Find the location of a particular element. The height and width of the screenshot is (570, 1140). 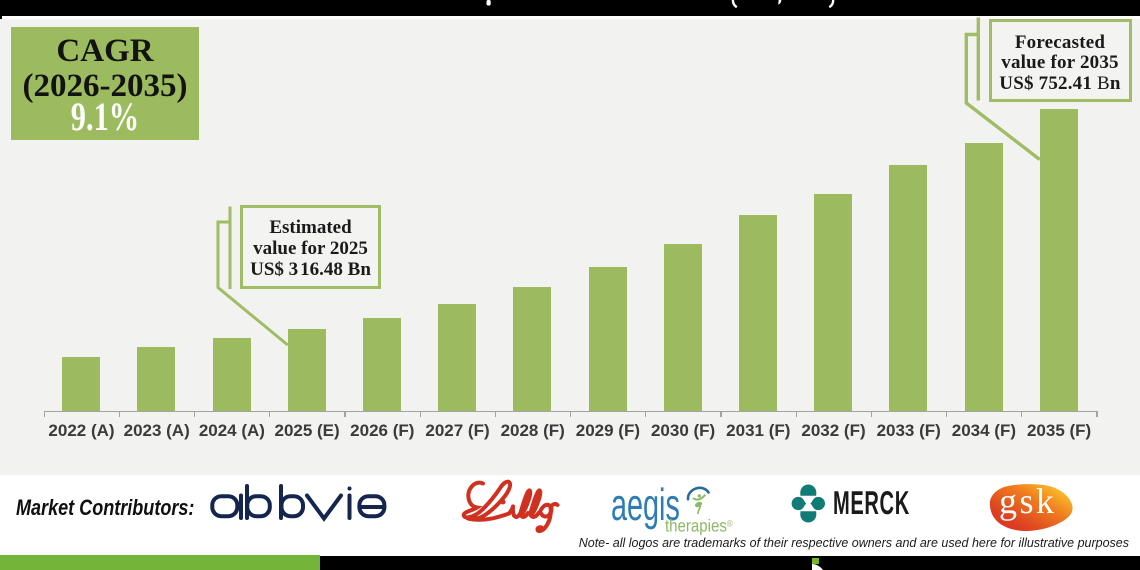

svg-text: gsk is located at coordinates (1028, 502).